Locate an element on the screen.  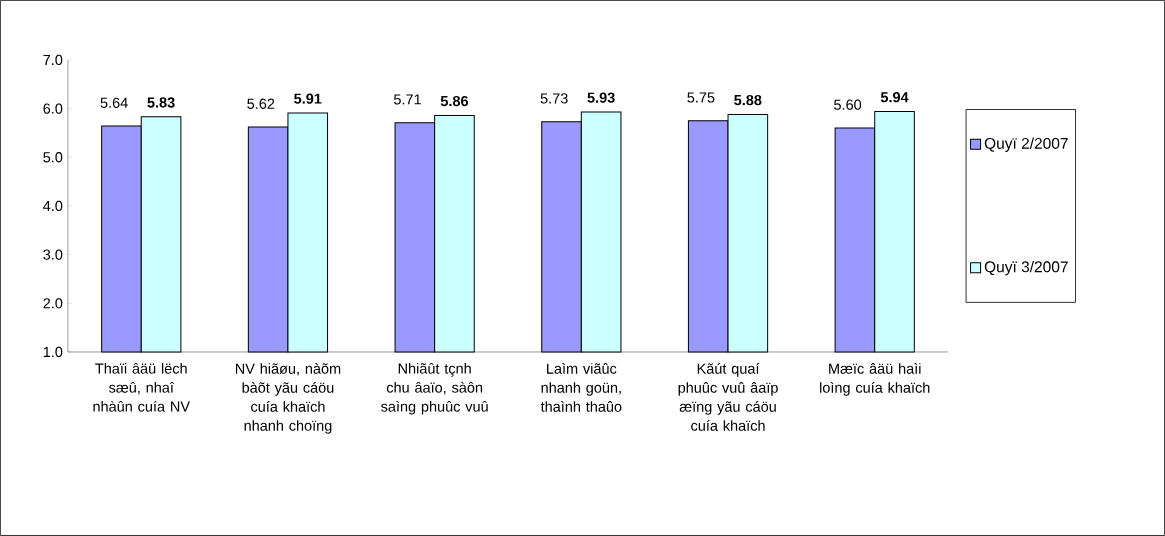
data-label: 5.60 is located at coordinates (848, 104).